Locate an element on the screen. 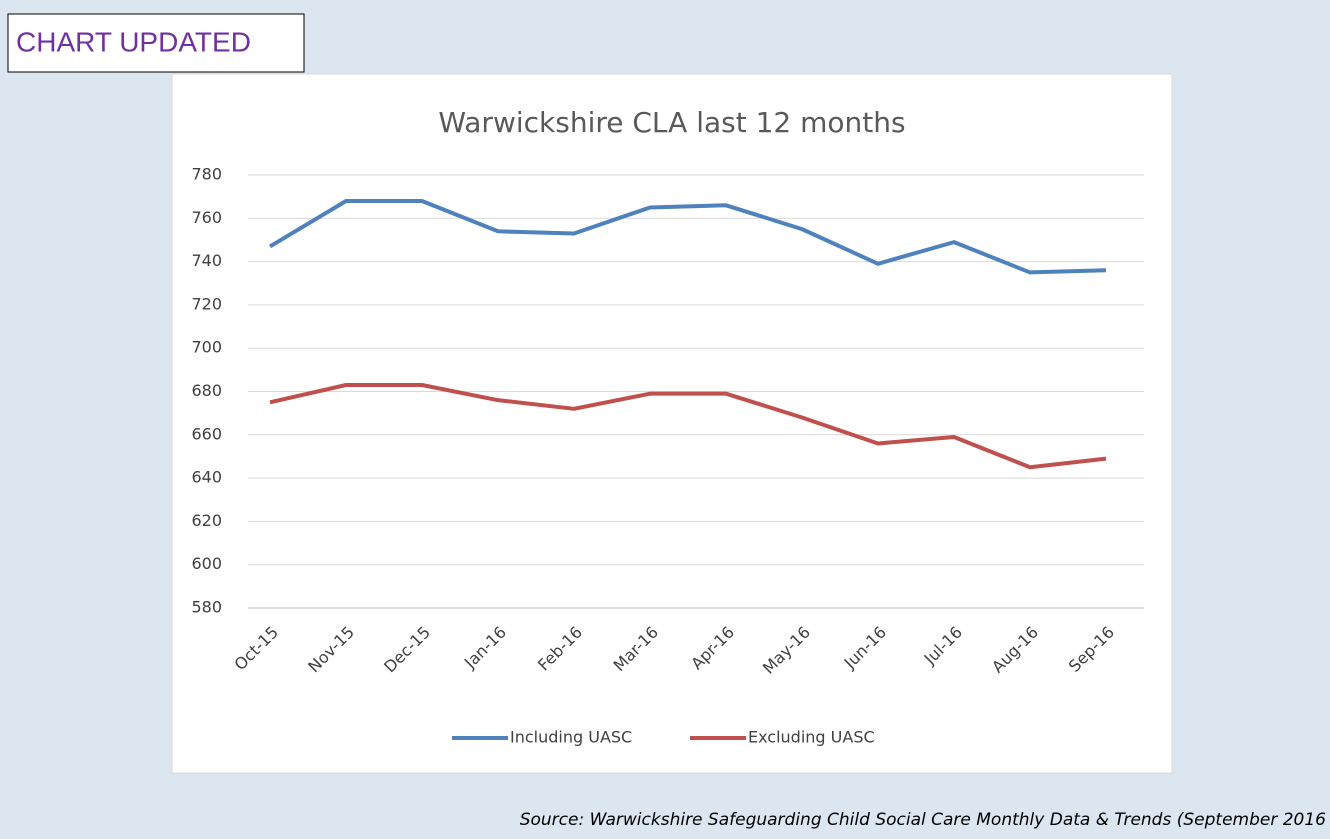  chart-title: Warwickshire CLA last 12 months is located at coordinates (671, 122).